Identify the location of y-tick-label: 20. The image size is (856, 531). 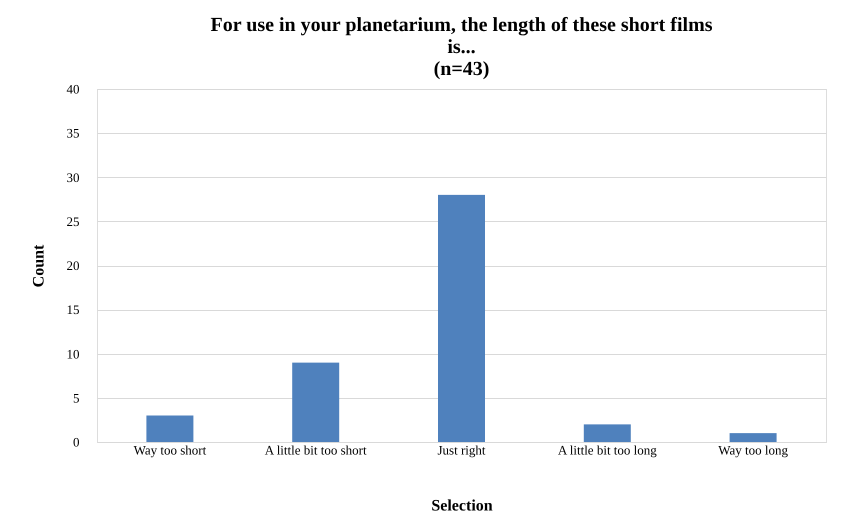
(73, 265).